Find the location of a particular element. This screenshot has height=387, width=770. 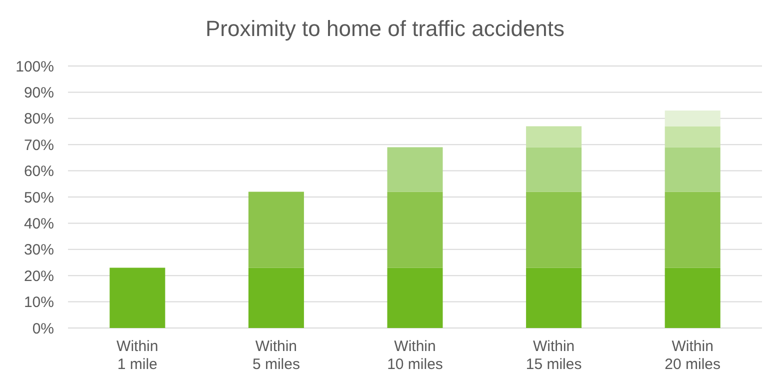

y-tick-label: 0% is located at coordinates (43, 329).